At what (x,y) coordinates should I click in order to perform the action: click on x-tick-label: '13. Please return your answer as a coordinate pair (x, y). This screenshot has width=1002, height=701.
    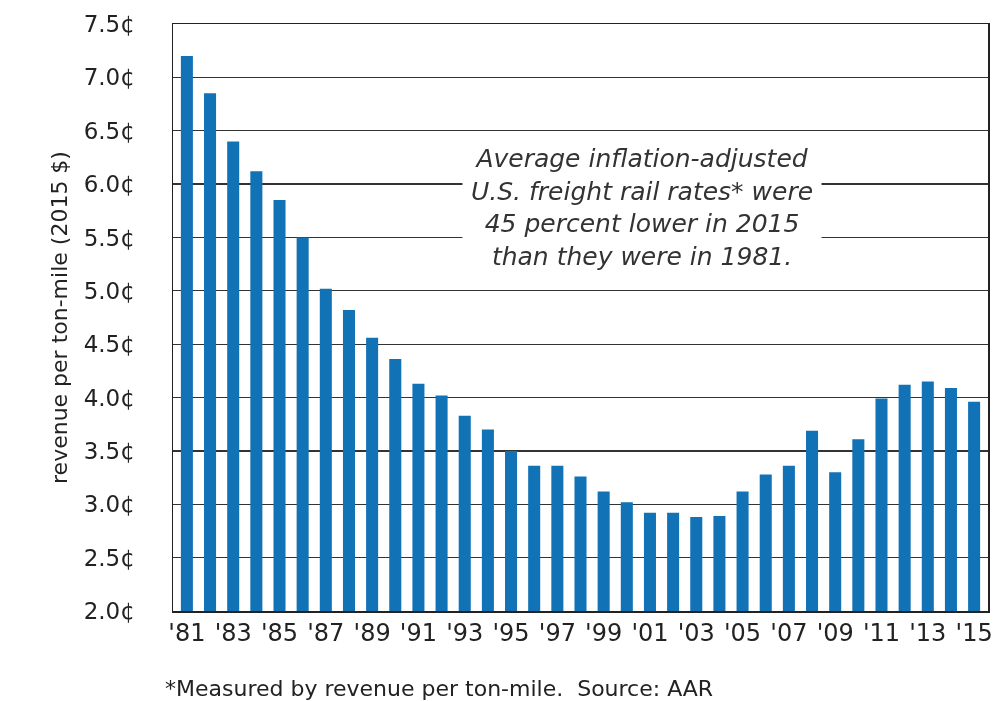
    Looking at the image, I should click on (928, 633).